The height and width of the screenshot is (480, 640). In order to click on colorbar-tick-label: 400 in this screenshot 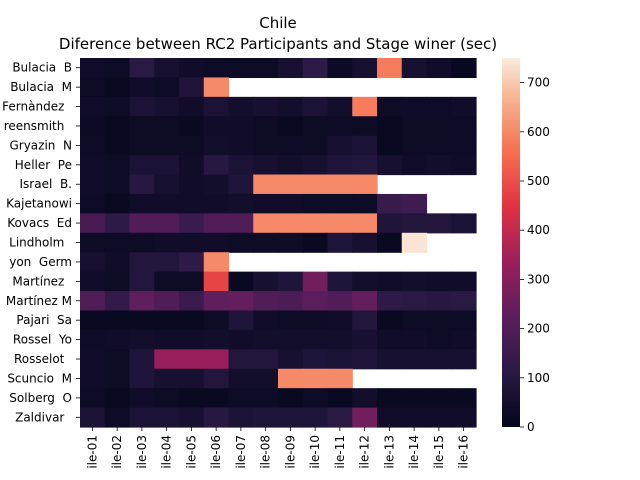, I will do `click(538, 230)`.